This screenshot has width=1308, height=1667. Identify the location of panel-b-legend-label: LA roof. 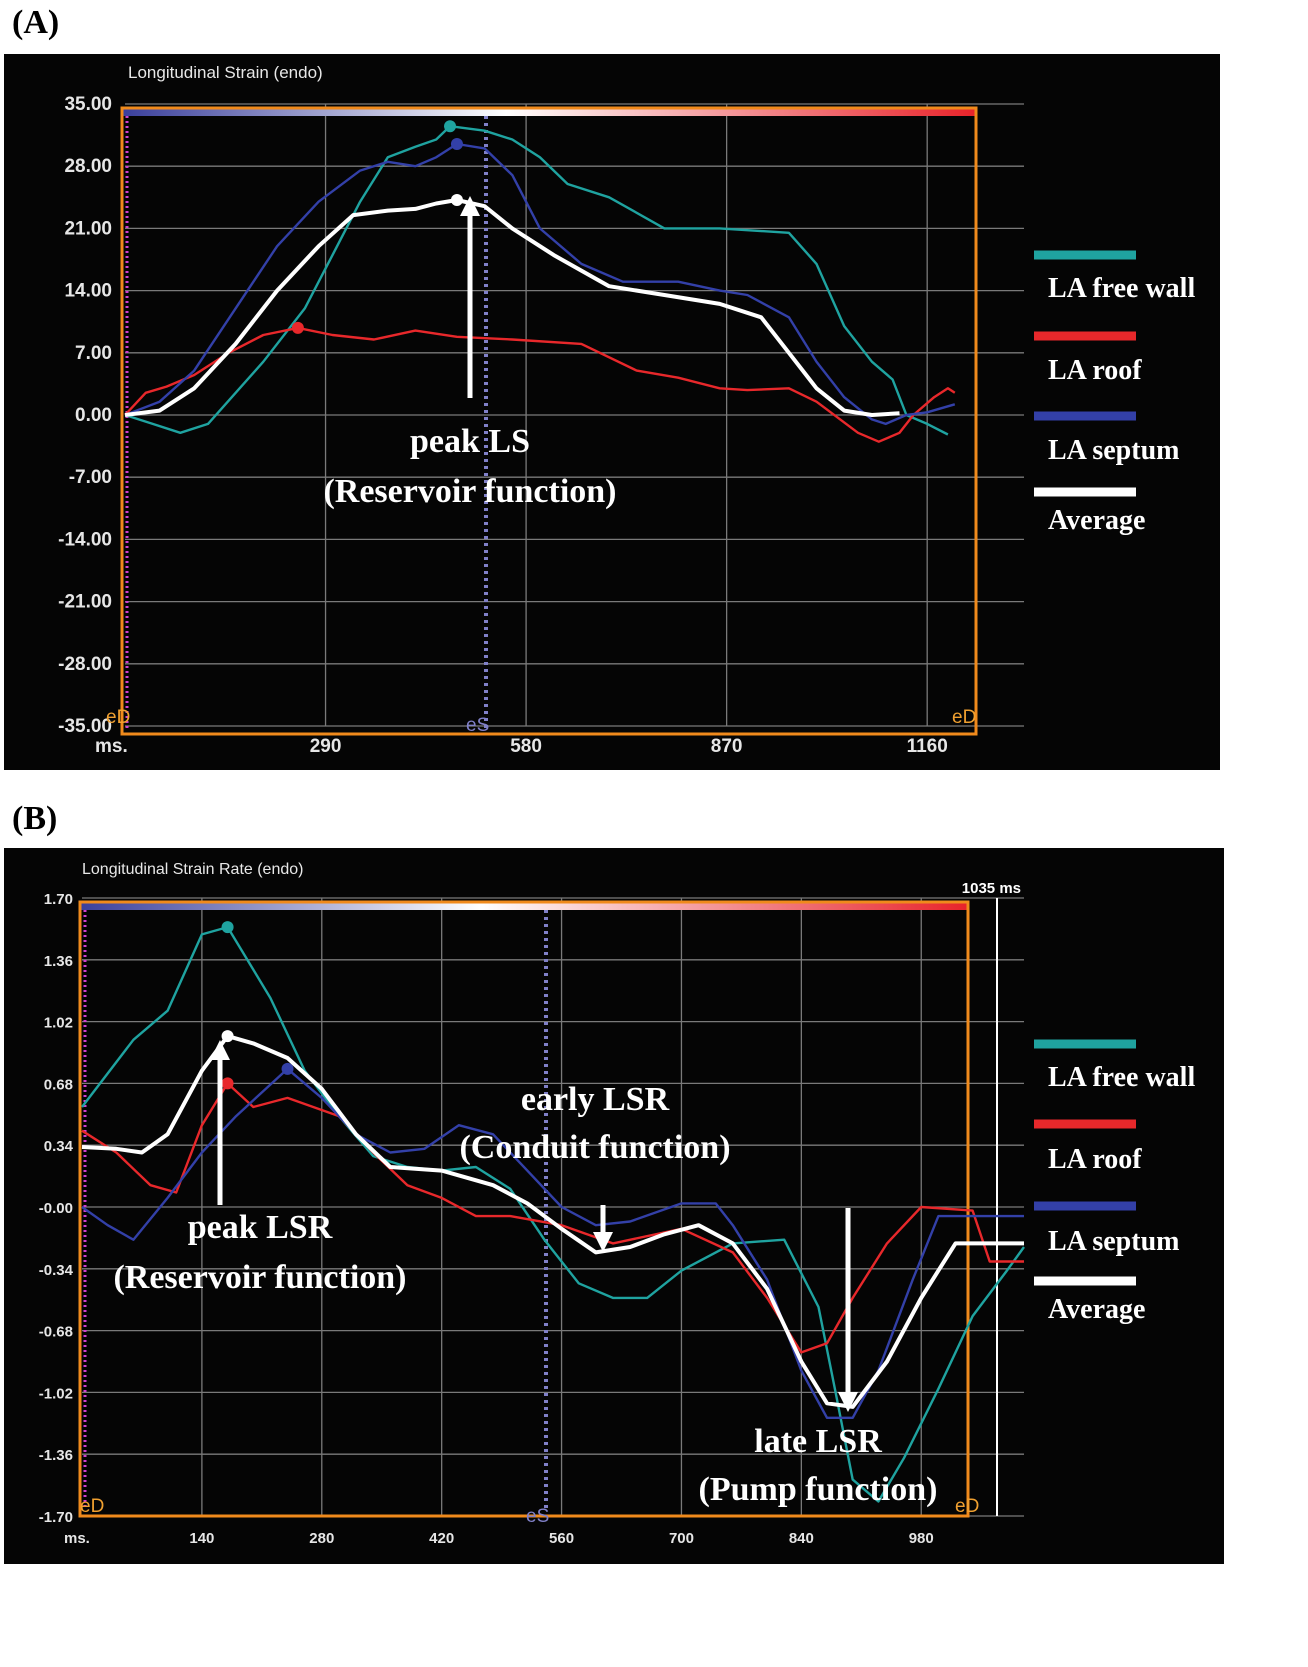
(1095, 1159).